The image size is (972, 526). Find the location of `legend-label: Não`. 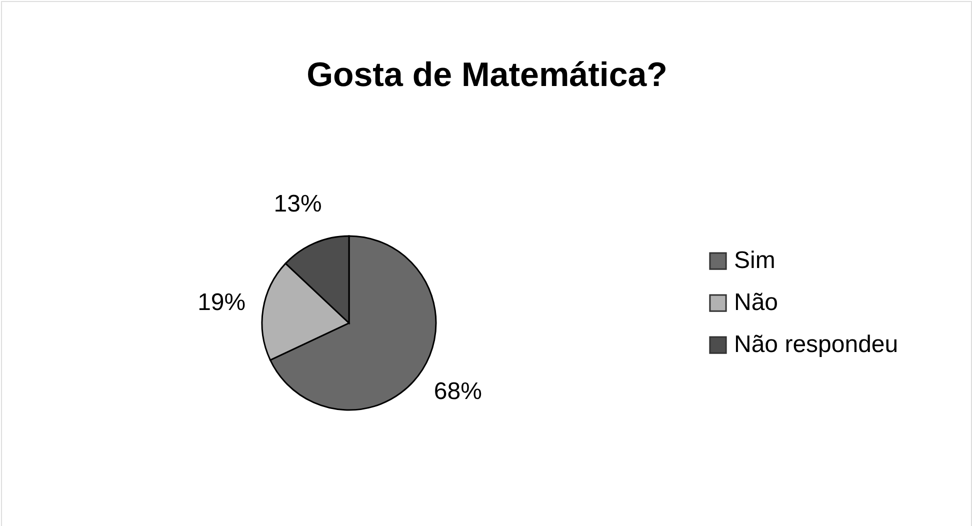

legend-label: Não is located at coordinates (756, 302).